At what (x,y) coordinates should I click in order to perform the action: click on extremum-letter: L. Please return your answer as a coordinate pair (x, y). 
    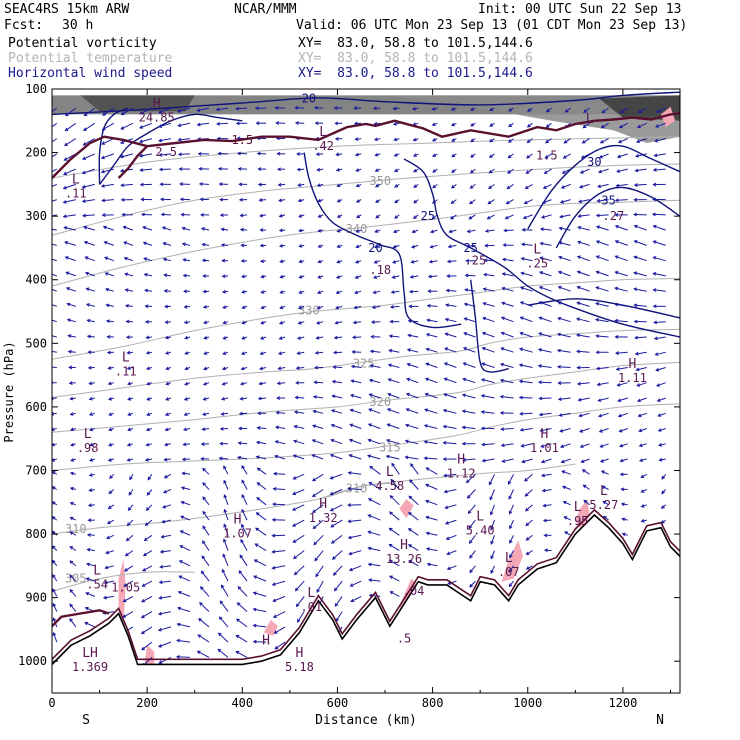
    Looking at the image, I should click on (76, 180).